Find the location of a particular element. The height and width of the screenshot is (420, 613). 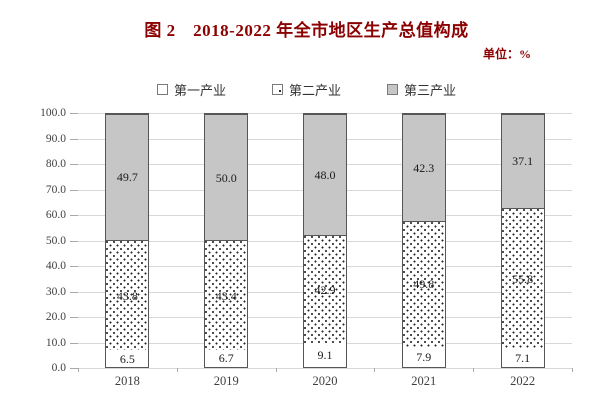

bar-segment-第三产业: 48.0 is located at coordinates (324, 175).